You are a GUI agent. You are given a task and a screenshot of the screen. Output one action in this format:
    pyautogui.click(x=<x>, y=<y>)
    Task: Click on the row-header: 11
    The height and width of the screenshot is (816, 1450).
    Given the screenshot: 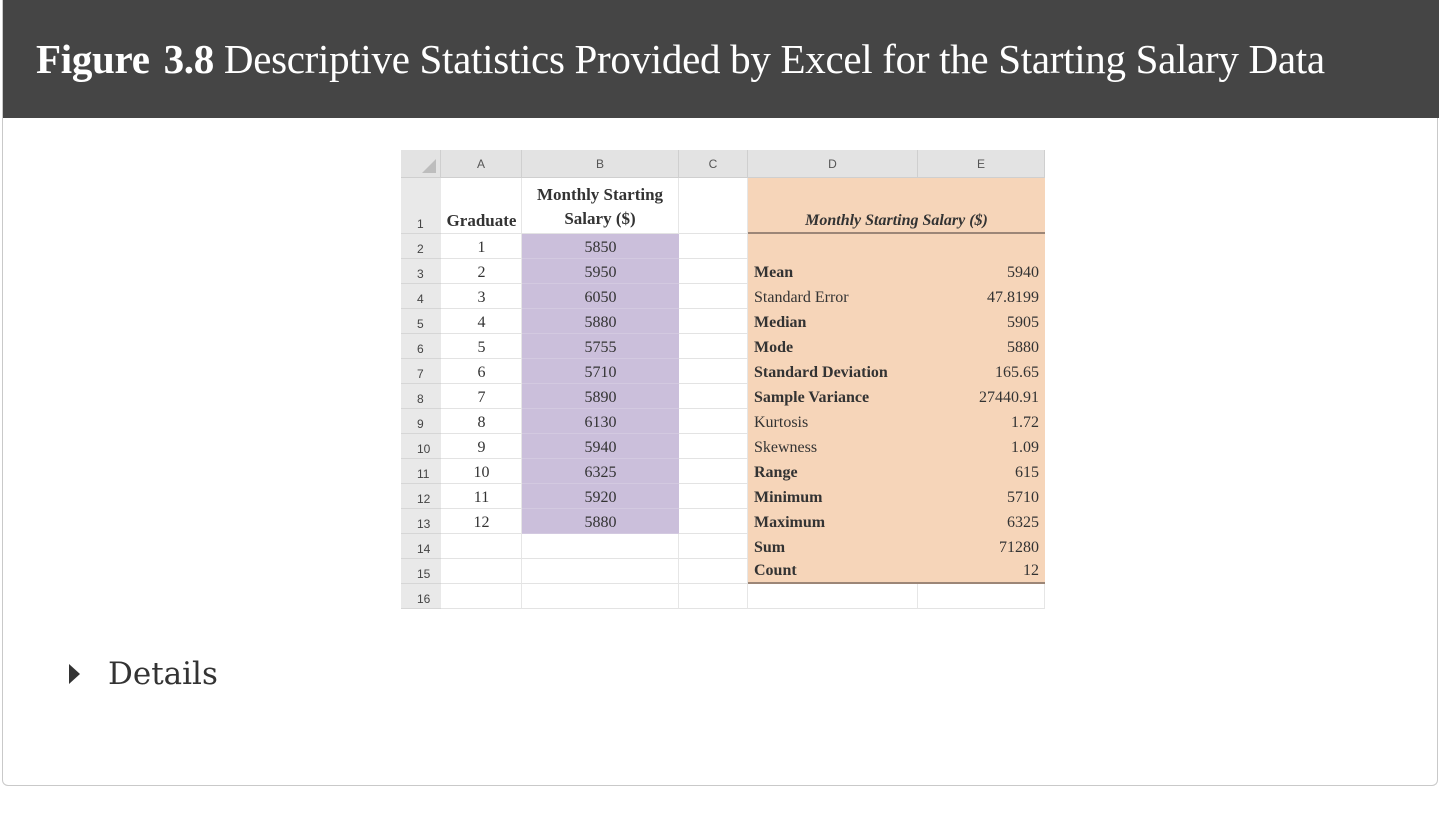 What is the action you would take?
    pyautogui.click(x=421, y=471)
    